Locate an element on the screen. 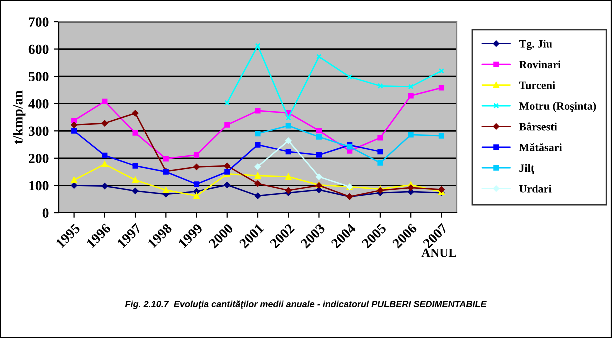 The width and height of the screenshot is (612, 338). caption: Fig. 2.10.7 Evoluţia cantităţilor medii anuale - indicatorul PULBERI SEDIMENTABILE is located at coordinates (306, 305).